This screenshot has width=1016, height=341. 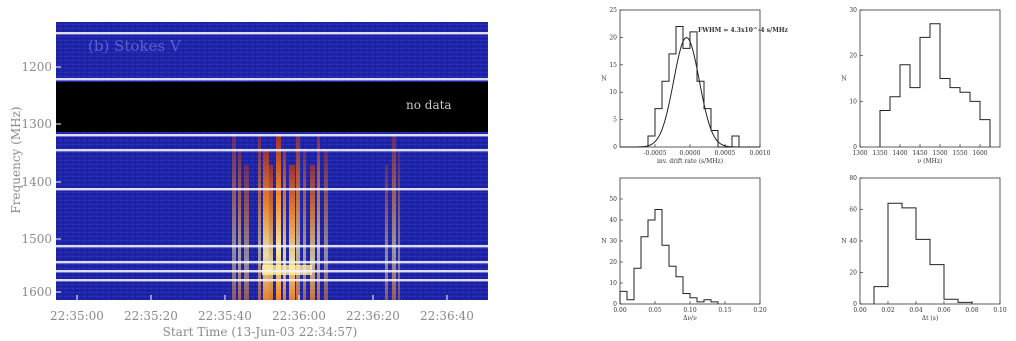 I want to click on y-tick-label: 1400, so click(x=36, y=182).